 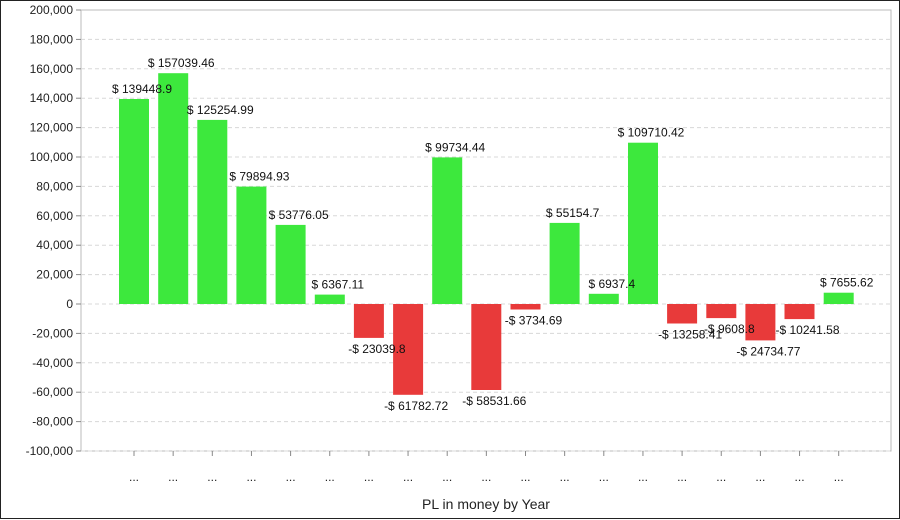 What do you see at coordinates (611, 284) in the screenshot?
I see `data-label: $ 6937.4` at bounding box center [611, 284].